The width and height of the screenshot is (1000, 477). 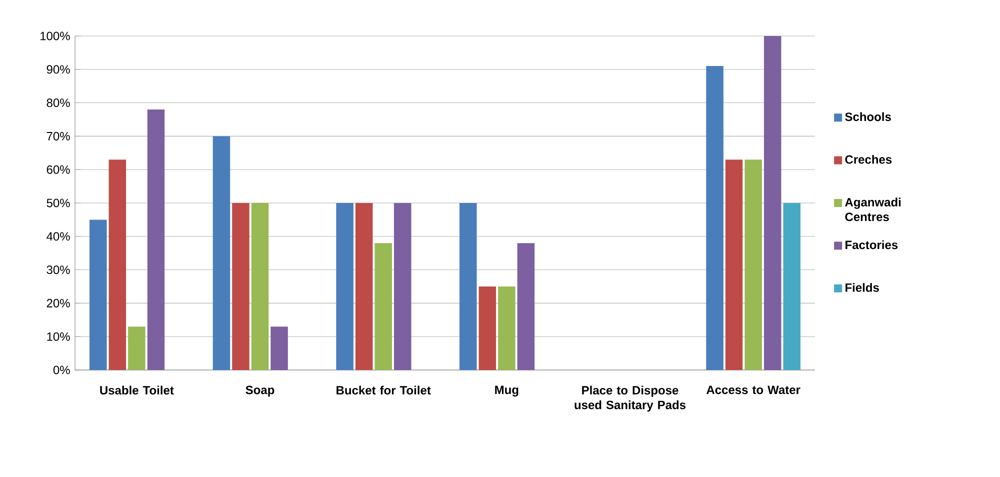 What do you see at coordinates (61, 370) in the screenshot?
I see `y-tick-label: 0%` at bounding box center [61, 370].